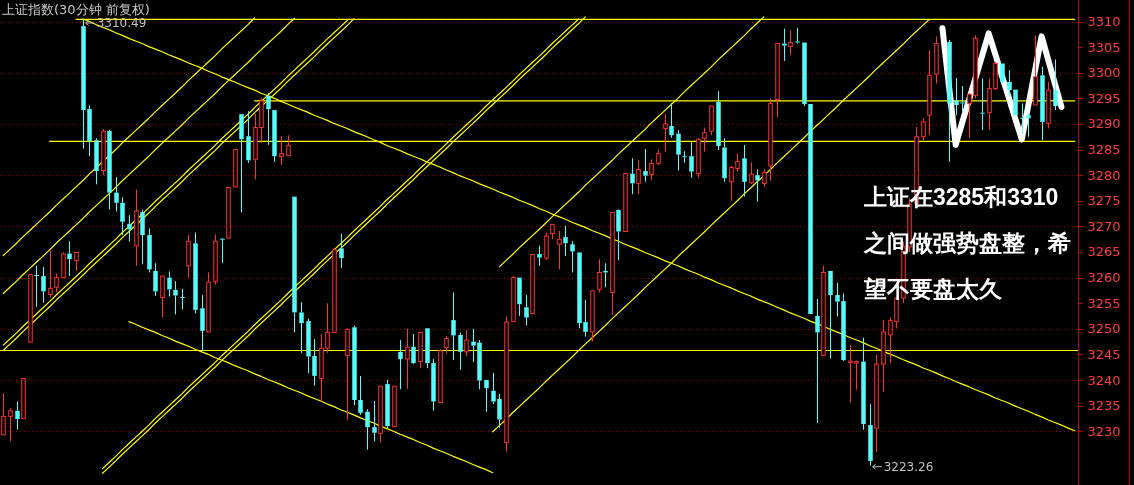 The width and height of the screenshot is (1134, 485). Describe the element at coordinates (1104, 73) in the screenshot. I see `y-tick-label: 3300` at that location.